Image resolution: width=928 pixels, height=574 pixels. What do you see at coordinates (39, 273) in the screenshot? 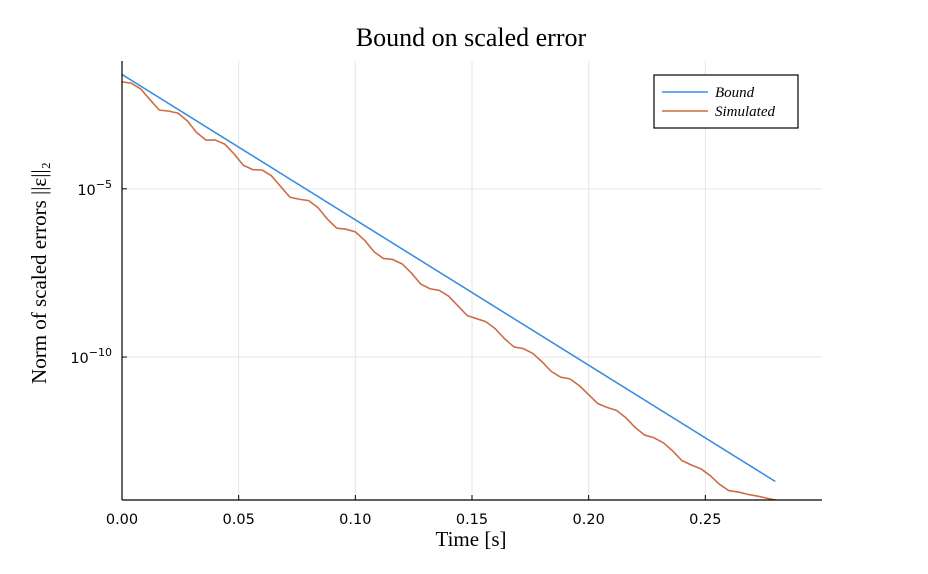
I see `y-axis-label: Norm of scaled errors ||ε||₂` at bounding box center [39, 273].